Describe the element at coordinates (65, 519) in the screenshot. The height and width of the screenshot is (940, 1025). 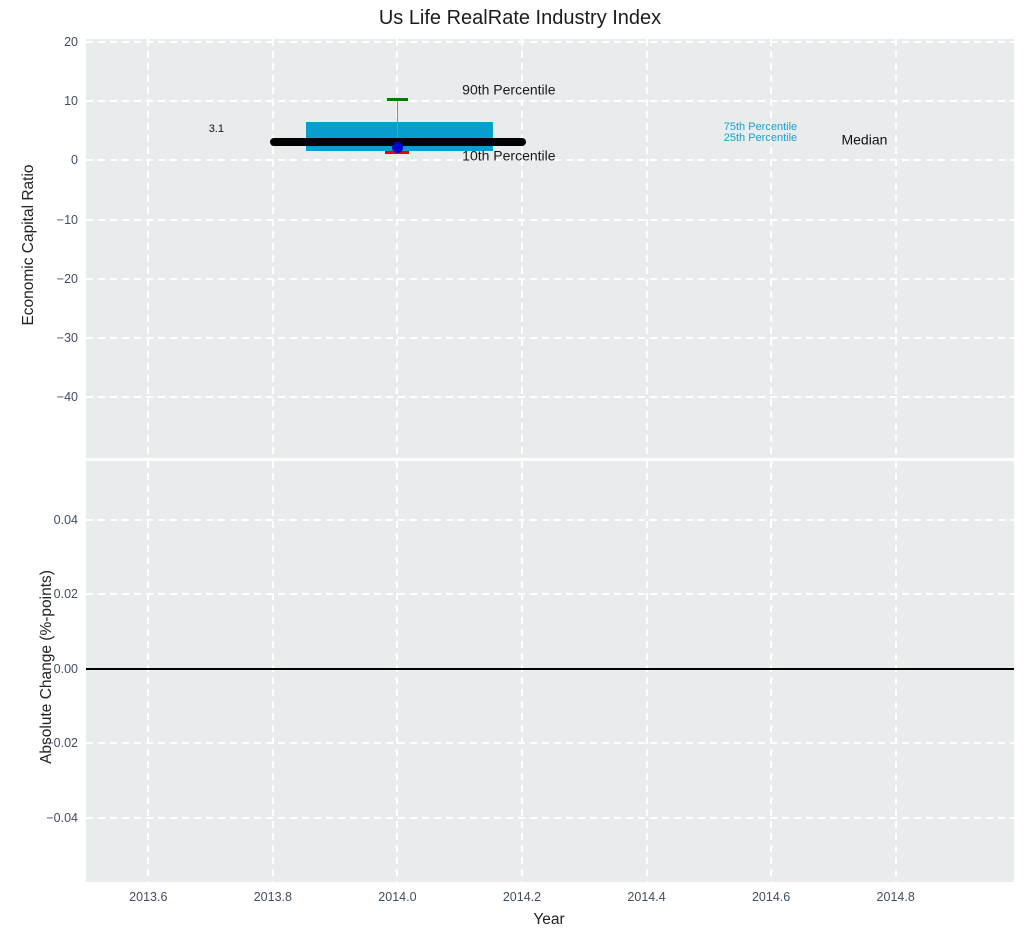
I see `y-tick-label: 0.04` at that location.